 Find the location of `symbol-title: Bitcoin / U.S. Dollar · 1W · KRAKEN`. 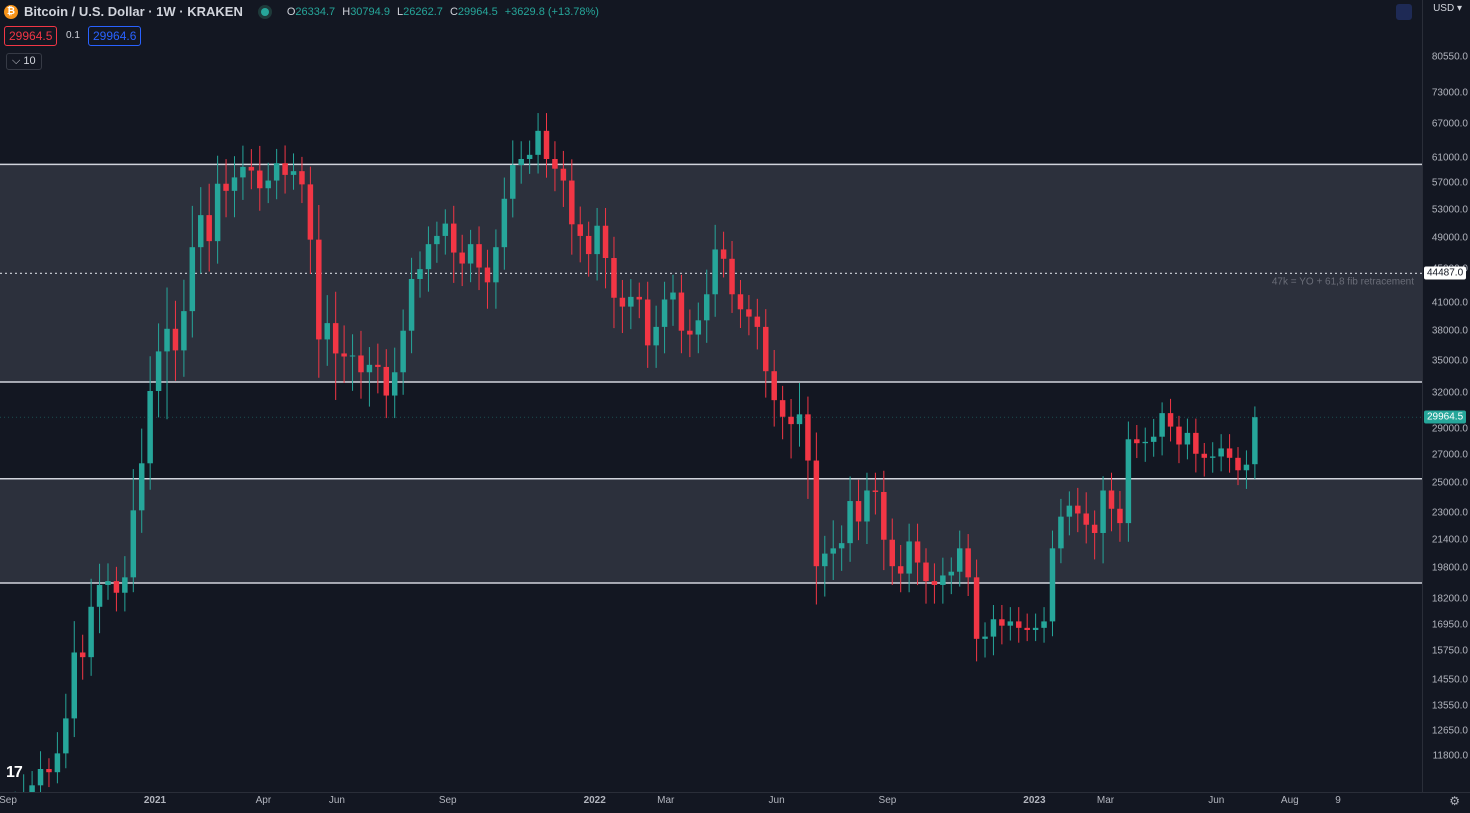

symbol-title: Bitcoin / U.S. Dollar · 1W · KRAKEN is located at coordinates (133, 11).